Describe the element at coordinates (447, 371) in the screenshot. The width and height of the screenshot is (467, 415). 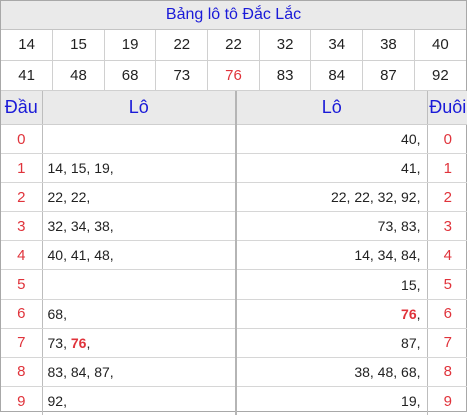
I see `duoi-digit: 8` at that location.